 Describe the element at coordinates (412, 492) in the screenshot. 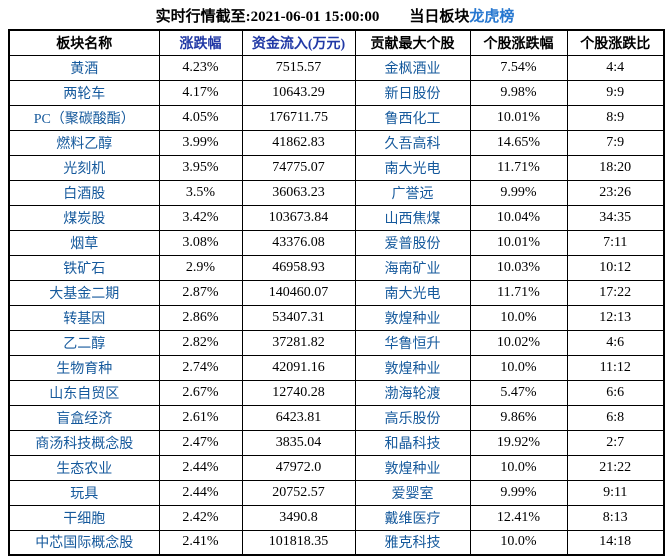

I see `stock-link: 爱婴室` at that location.